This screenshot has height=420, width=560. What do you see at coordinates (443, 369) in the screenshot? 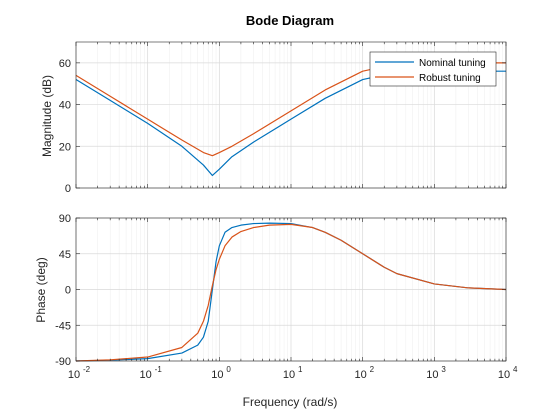
I see `phase-x-tick-exponent: 3` at bounding box center [443, 369].